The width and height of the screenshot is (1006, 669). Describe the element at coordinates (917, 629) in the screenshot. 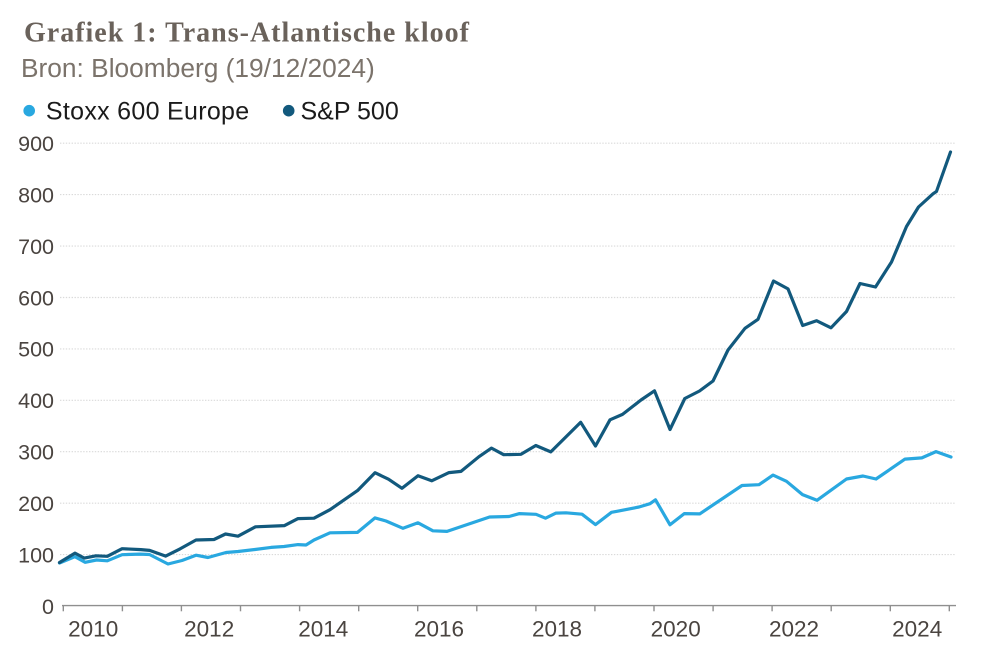

I see `svg-text: 2024` at that location.